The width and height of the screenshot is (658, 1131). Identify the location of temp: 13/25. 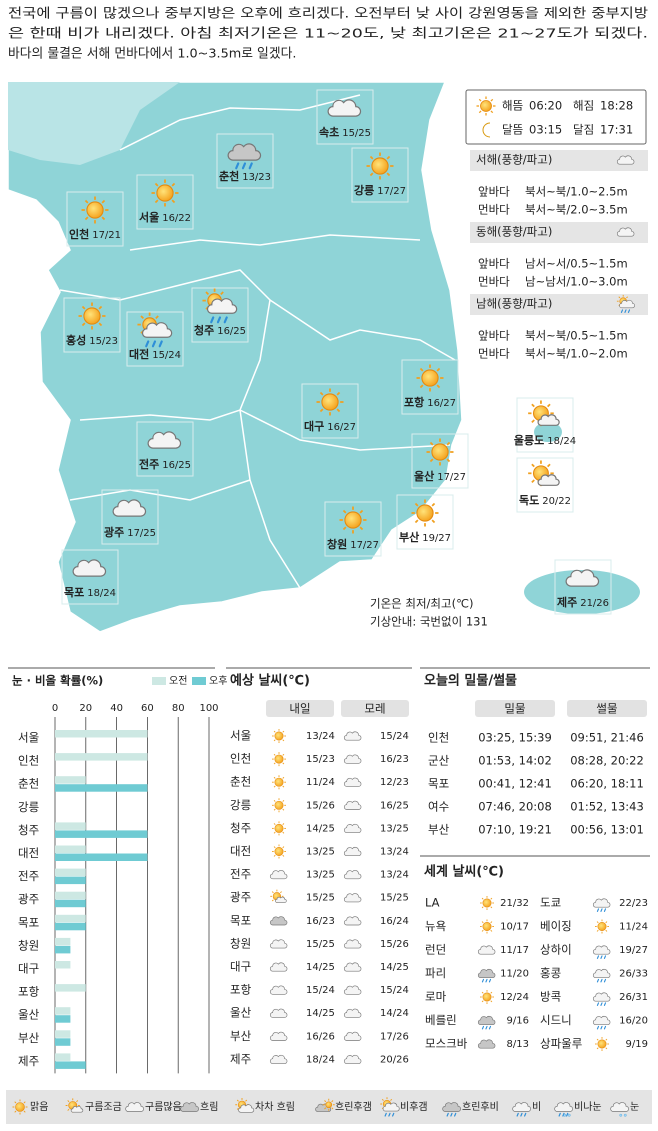
(394, 828).